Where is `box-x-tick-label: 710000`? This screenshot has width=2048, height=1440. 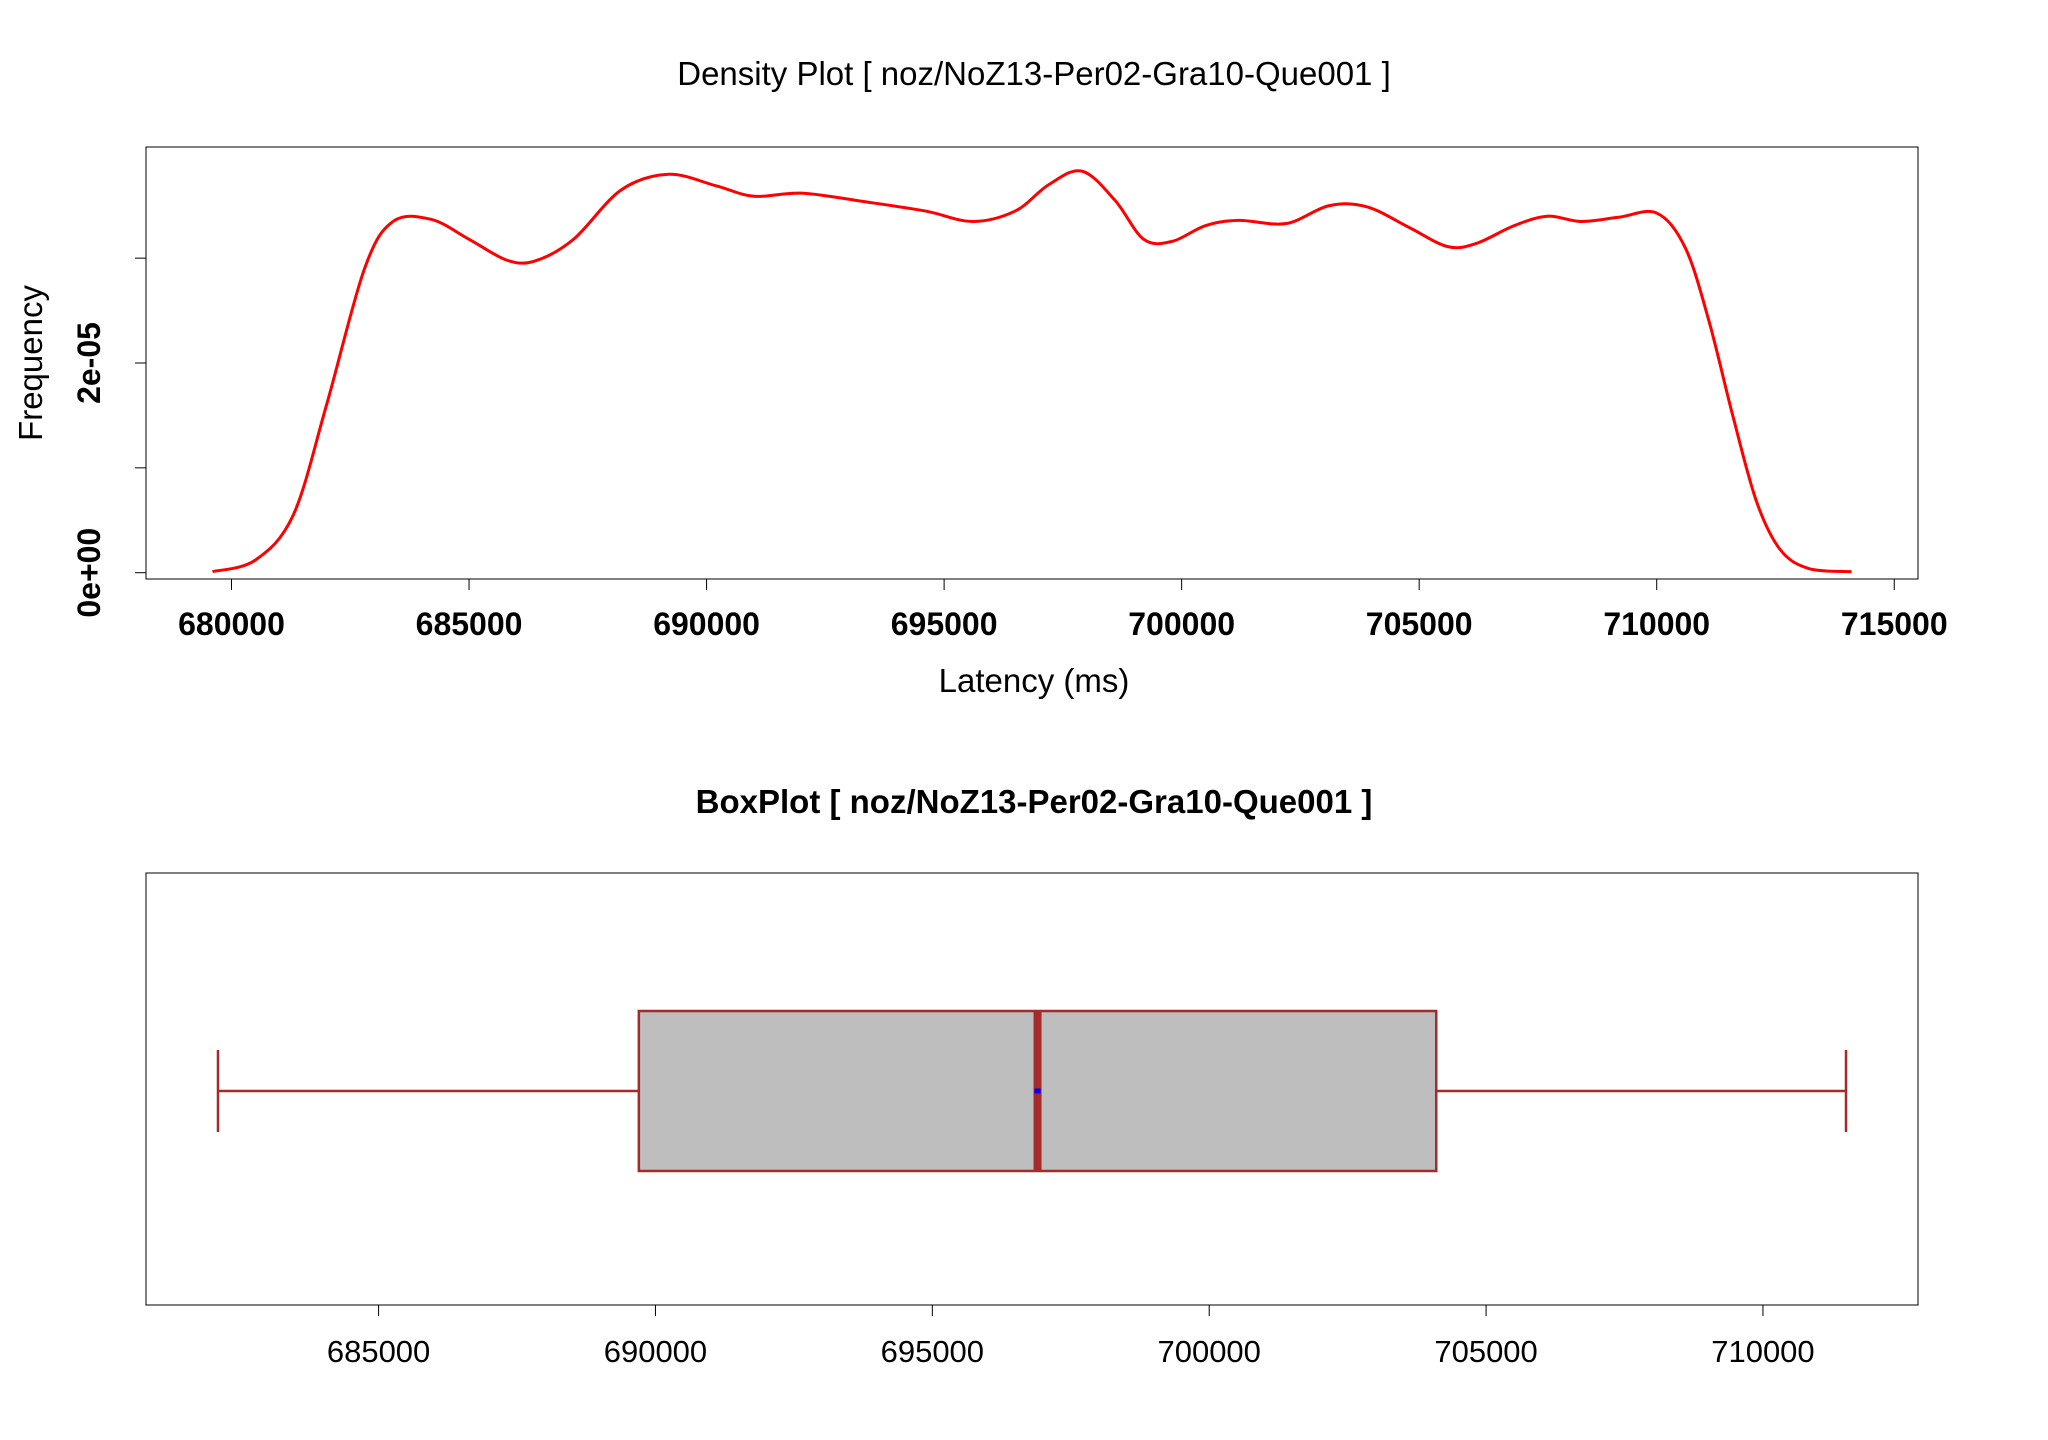
box-x-tick-label: 710000 is located at coordinates (1762, 1351).